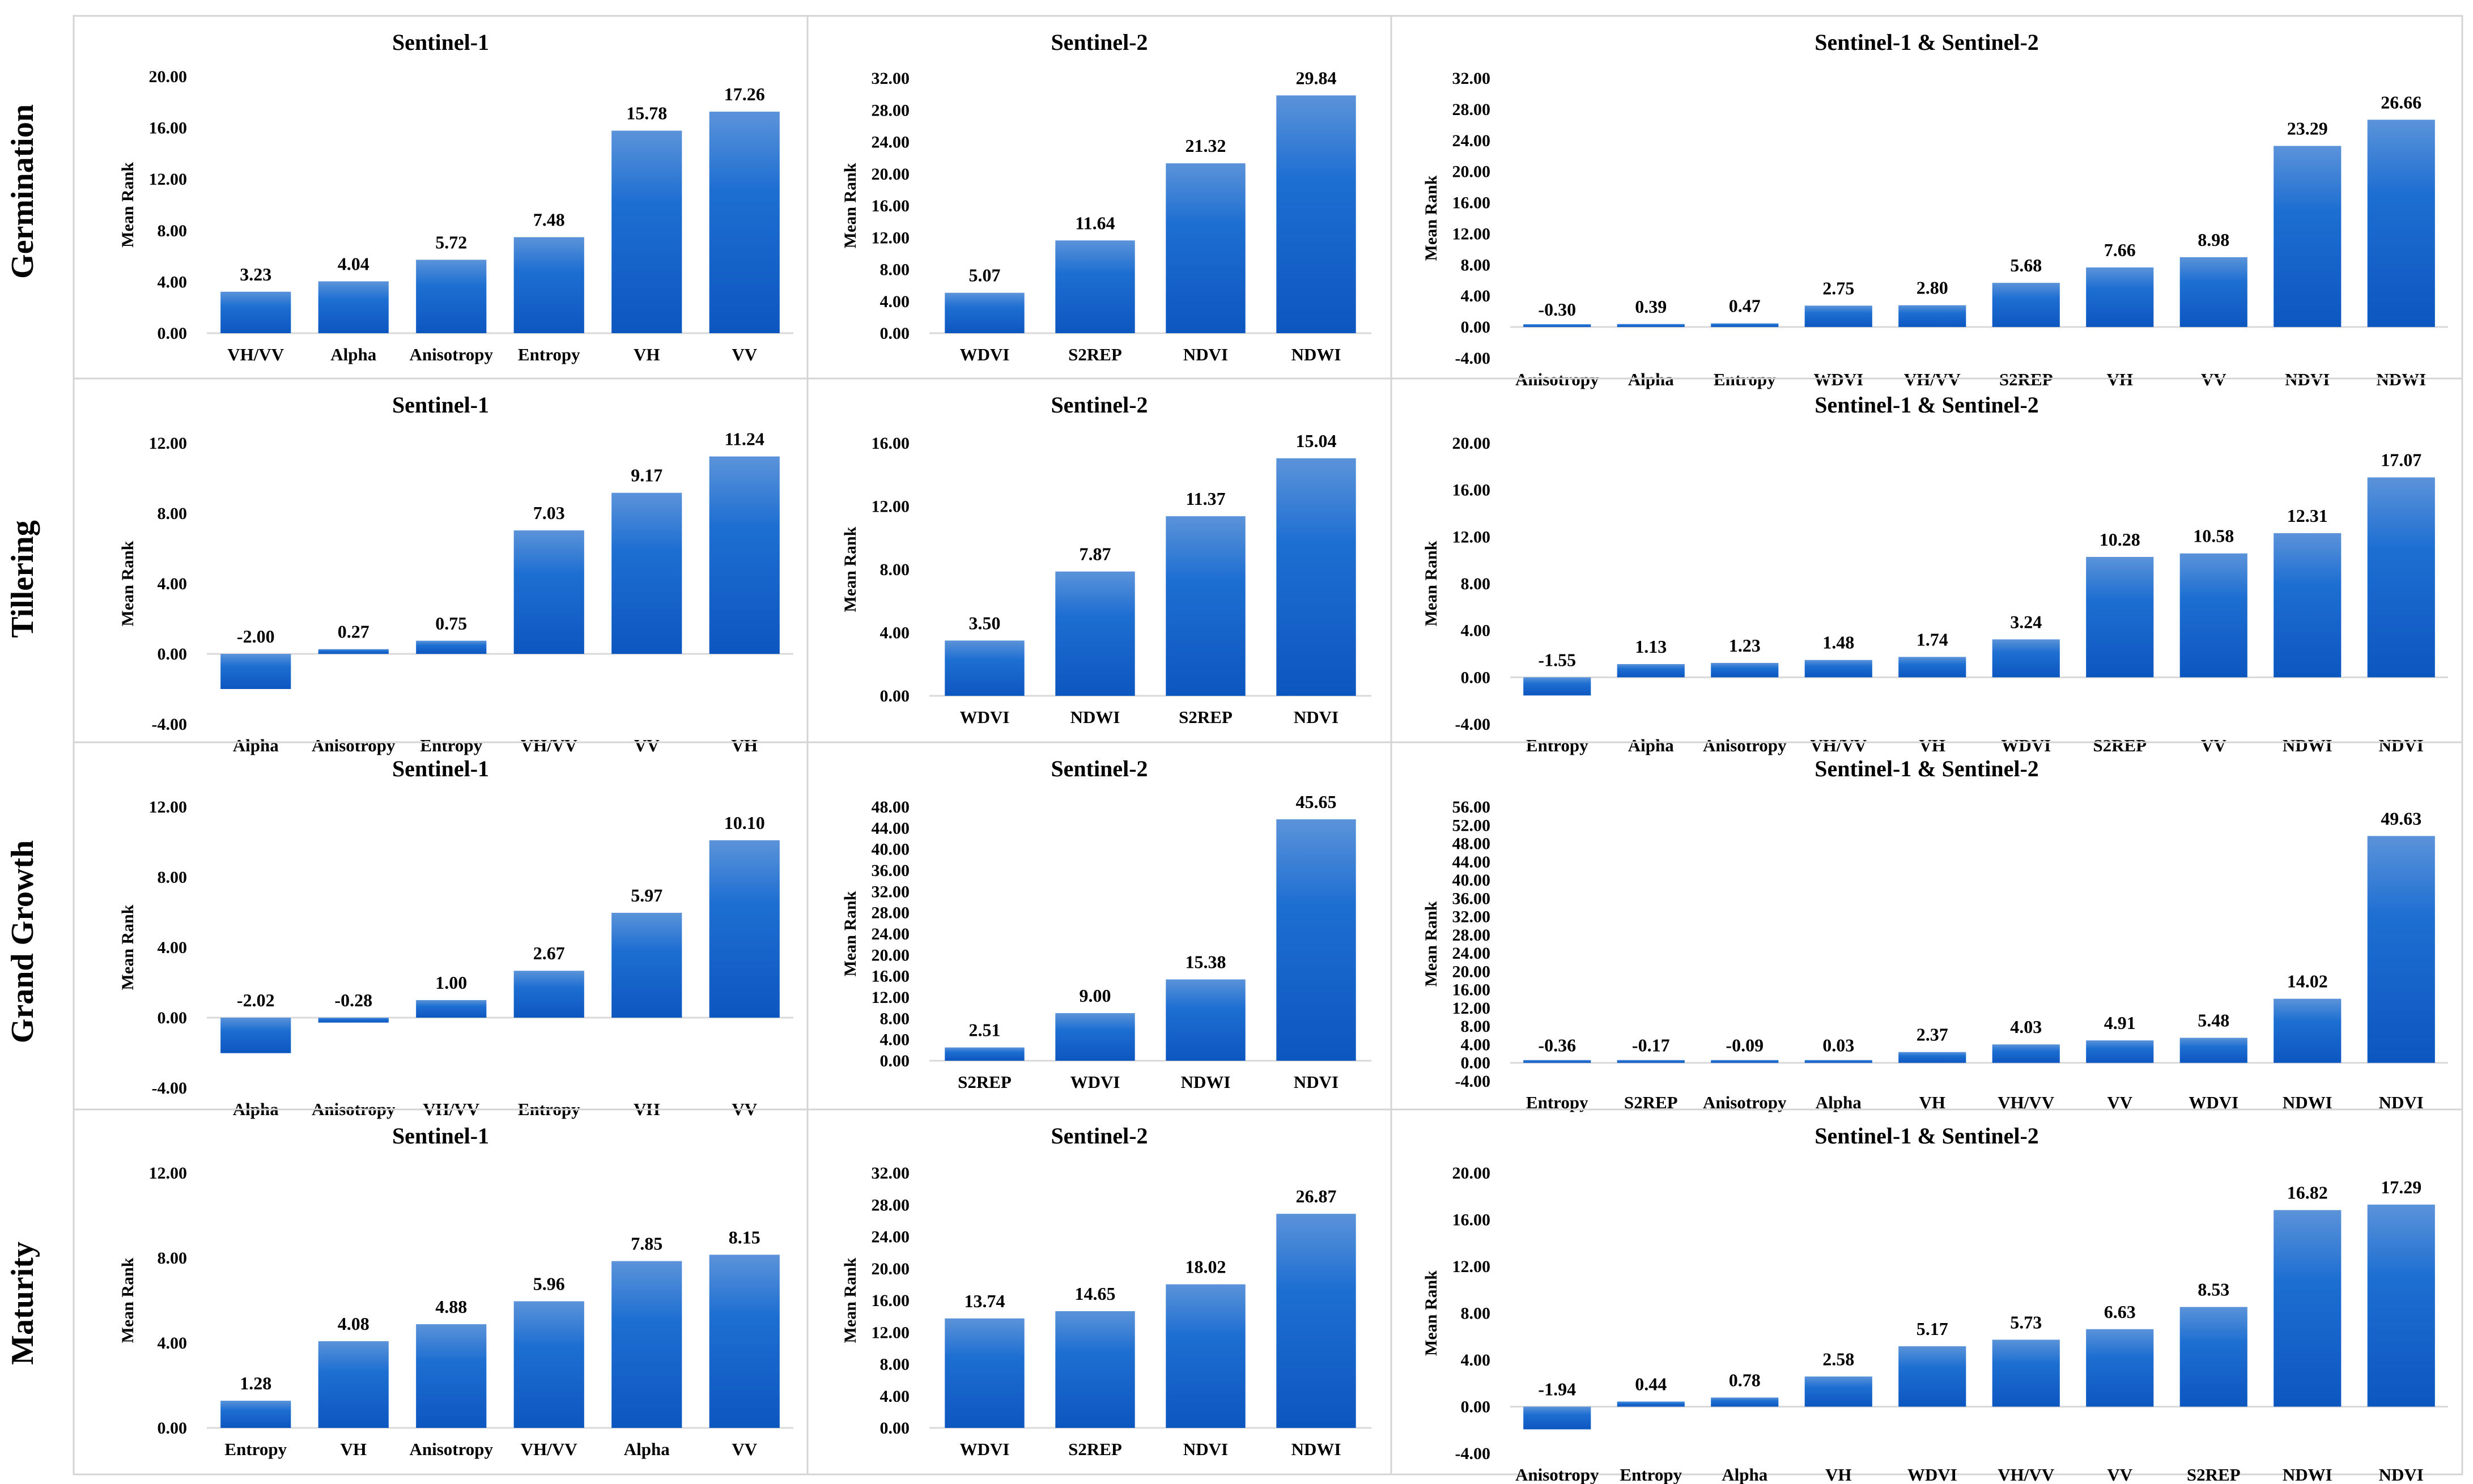 The image size is (2473, 1484). I want to click on value-label-s2rep: 2.51, so click(985, 1030).